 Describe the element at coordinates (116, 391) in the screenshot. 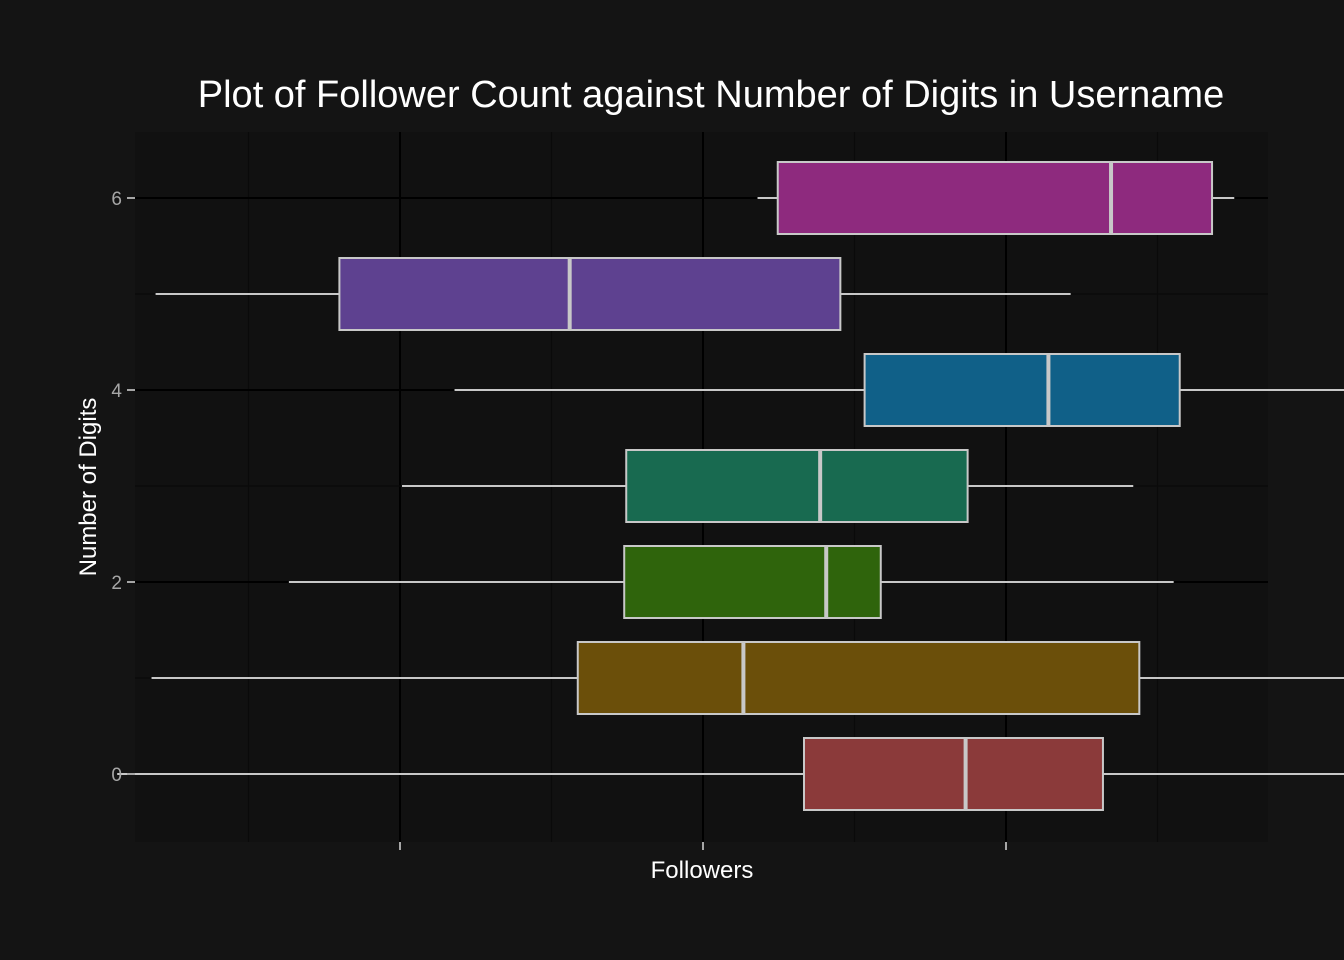

I see `y-tick-label: 4` at that location.